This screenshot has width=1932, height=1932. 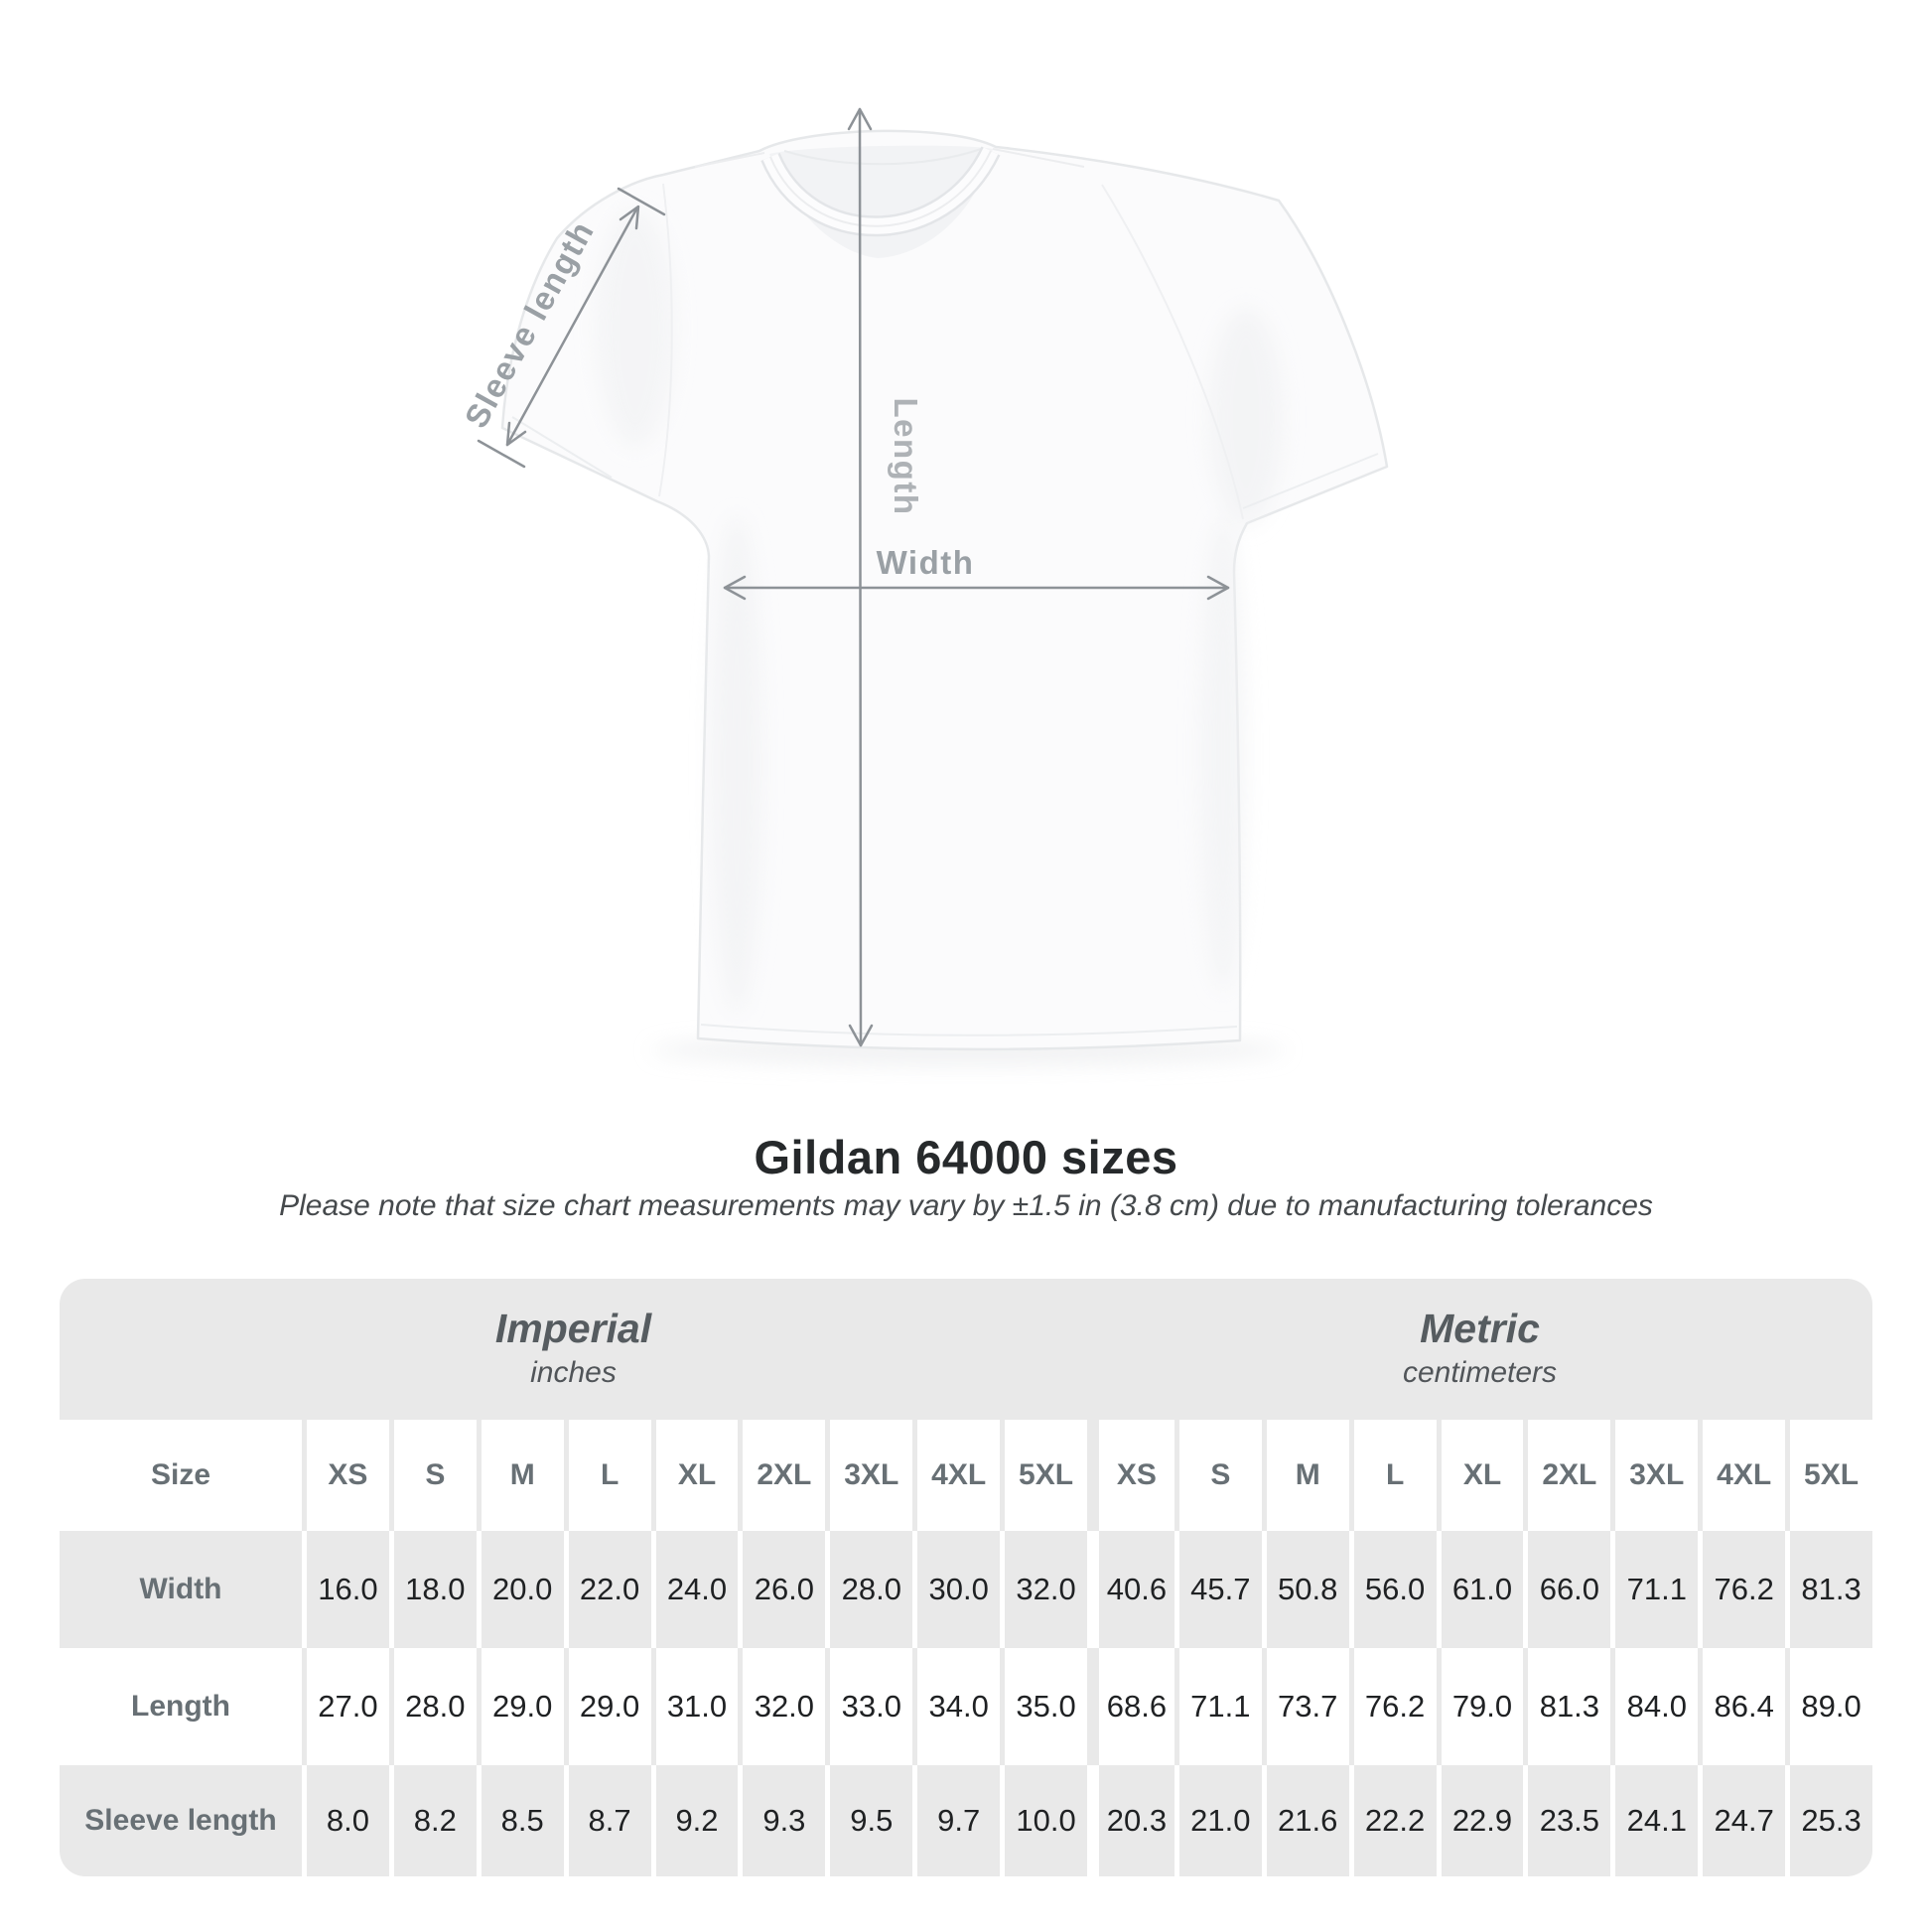 I want to click on value-cell: 66.0, so click(x=1566, y=1589).